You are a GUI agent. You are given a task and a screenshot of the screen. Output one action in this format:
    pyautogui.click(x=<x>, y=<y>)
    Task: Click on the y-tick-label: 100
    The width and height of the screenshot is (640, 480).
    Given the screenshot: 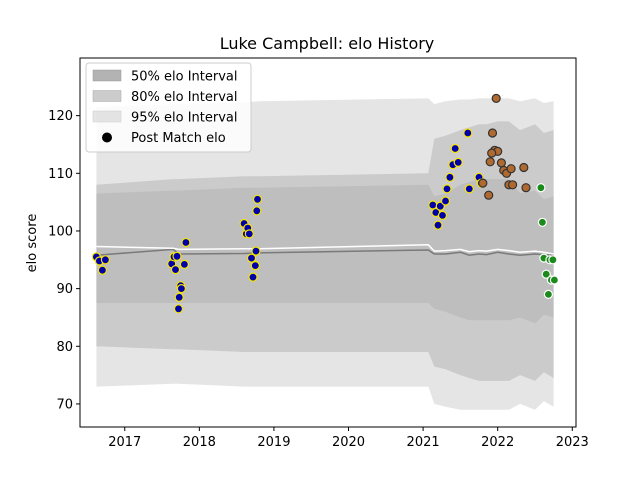 What is the action you would take?
    pyautogui.click(x=60, y=231)
    